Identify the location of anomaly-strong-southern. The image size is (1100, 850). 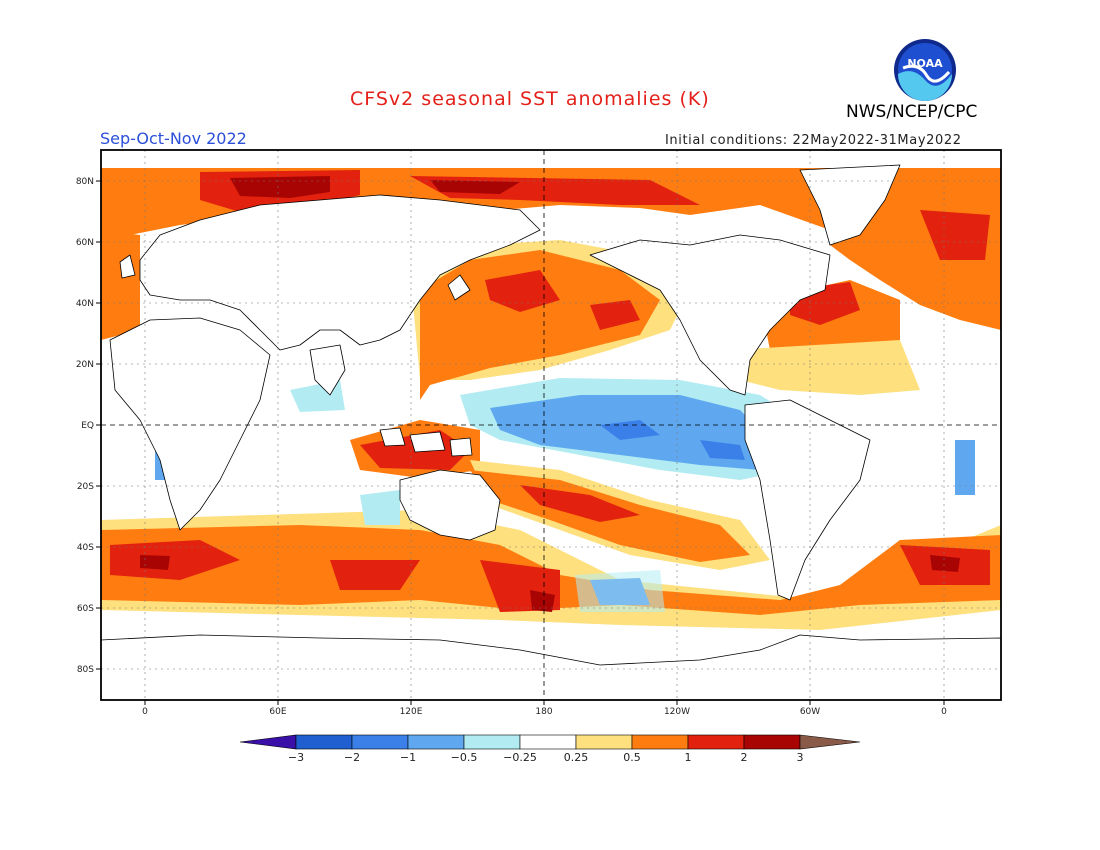
(550, 576).